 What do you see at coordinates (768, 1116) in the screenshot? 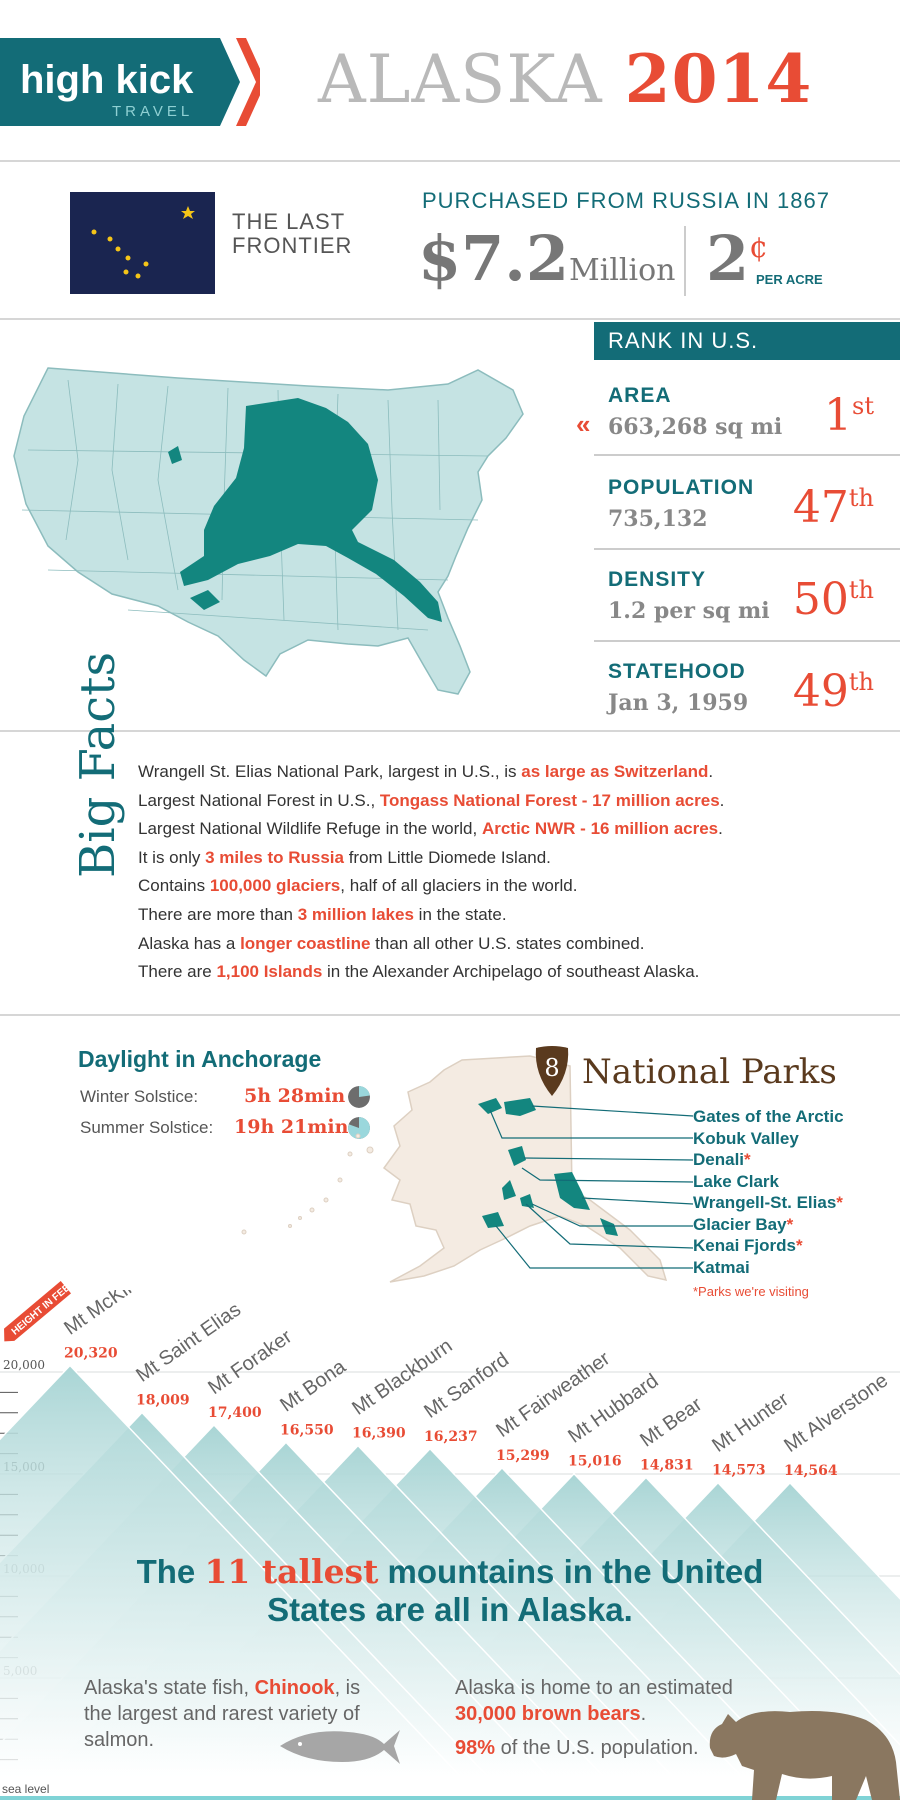
I see `park-item: Gates of the Arctic` at bounding box center [768, 1116].